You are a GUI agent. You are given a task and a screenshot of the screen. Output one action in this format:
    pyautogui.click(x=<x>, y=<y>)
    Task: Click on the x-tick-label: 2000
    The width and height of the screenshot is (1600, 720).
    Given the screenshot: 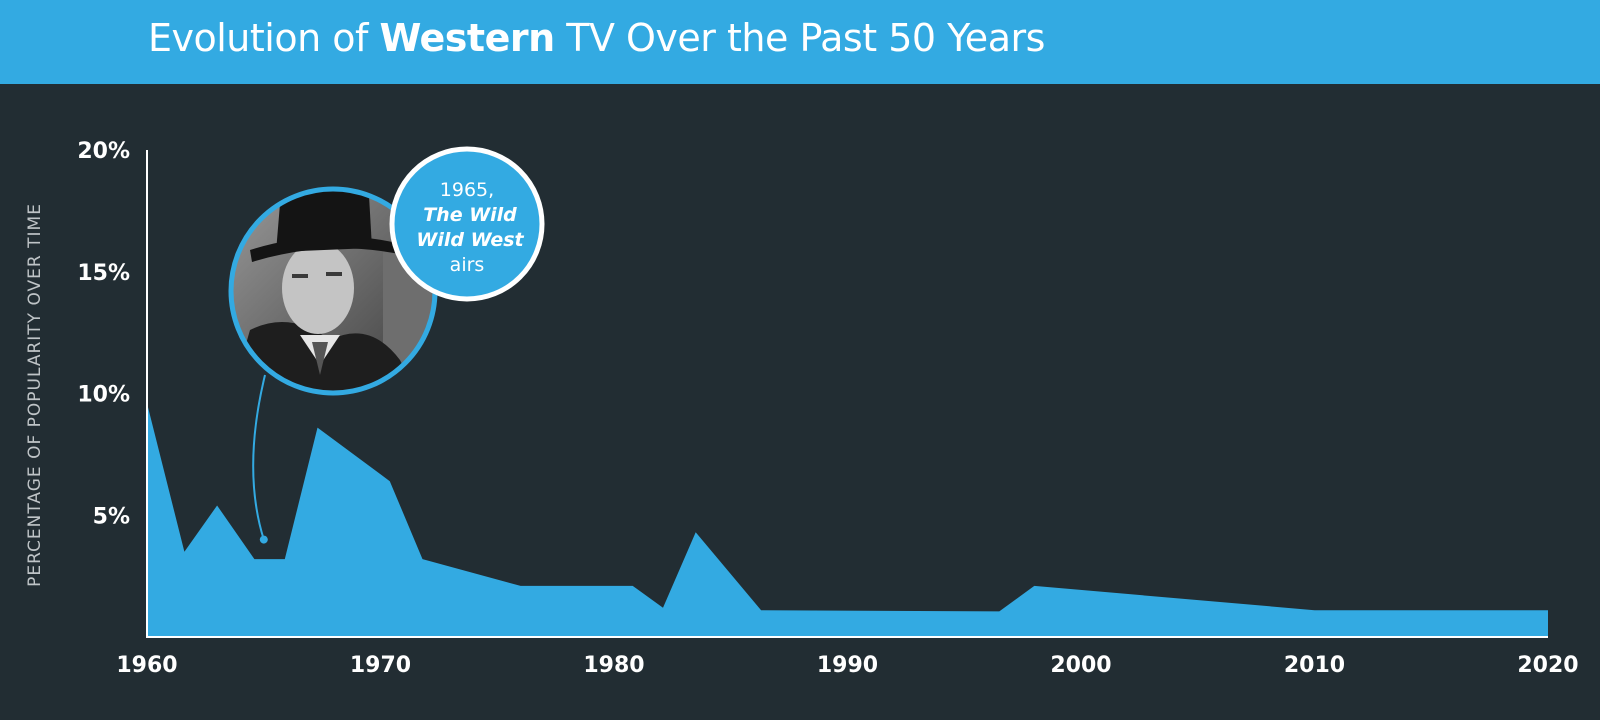 What is the action you would take?
    pyautogui.click(x=1080, y=665)
    